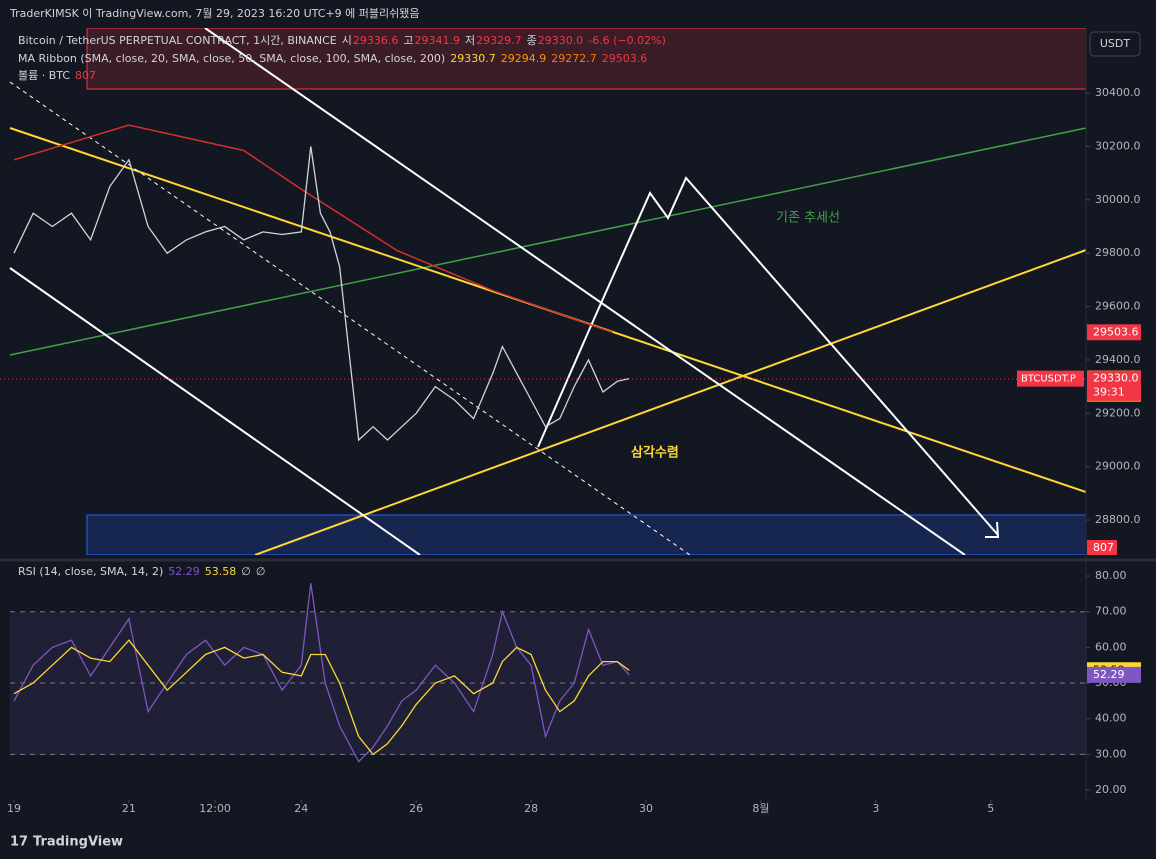  What do you see at coordinates (1109, 674) in the screenshot?
I see `price-tag-label: 52.29` at bounding box center [1109, 674].